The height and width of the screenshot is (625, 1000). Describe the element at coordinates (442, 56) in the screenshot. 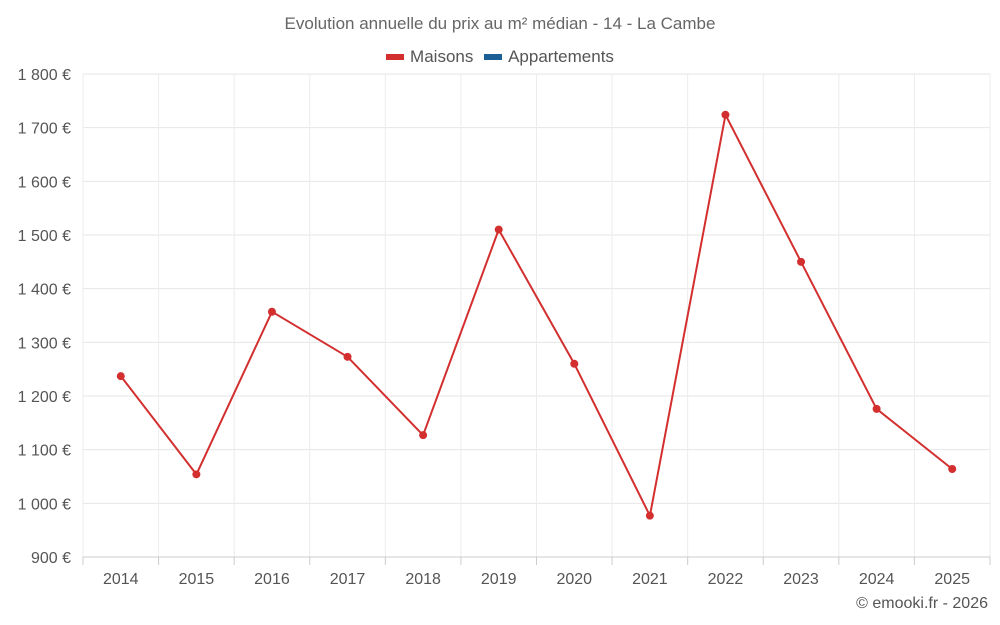

I see `legend-label-maisons: Maisons` at that location.